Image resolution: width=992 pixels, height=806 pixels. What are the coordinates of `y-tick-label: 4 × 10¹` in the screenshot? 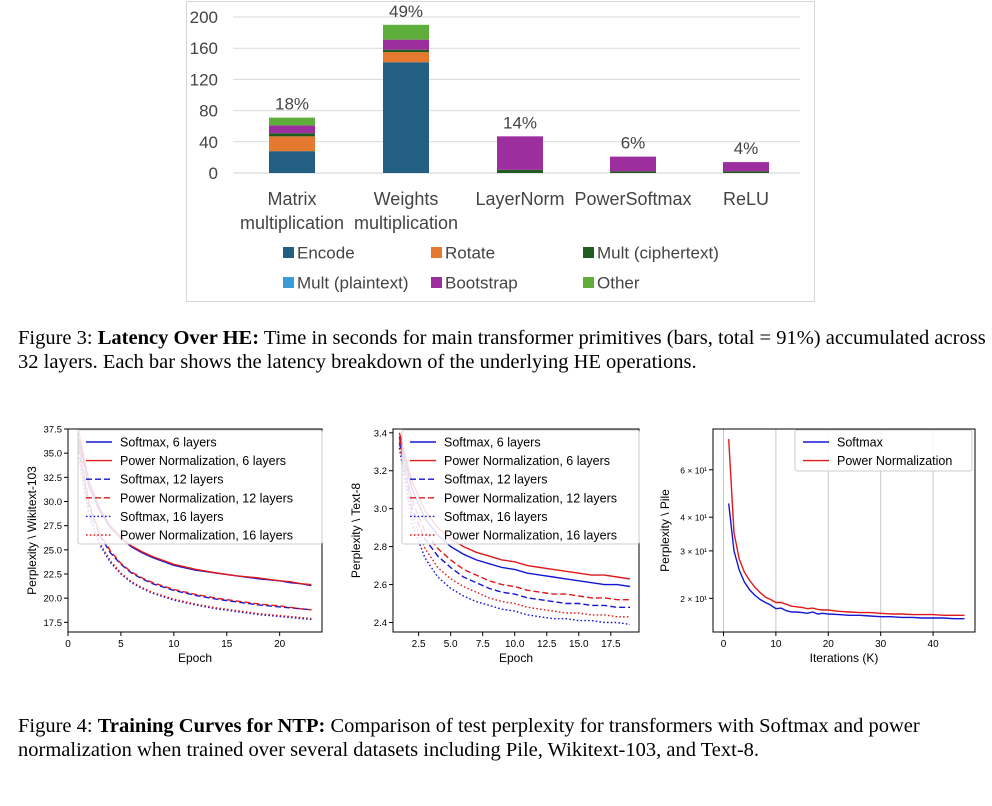 It's located at (693, 518).